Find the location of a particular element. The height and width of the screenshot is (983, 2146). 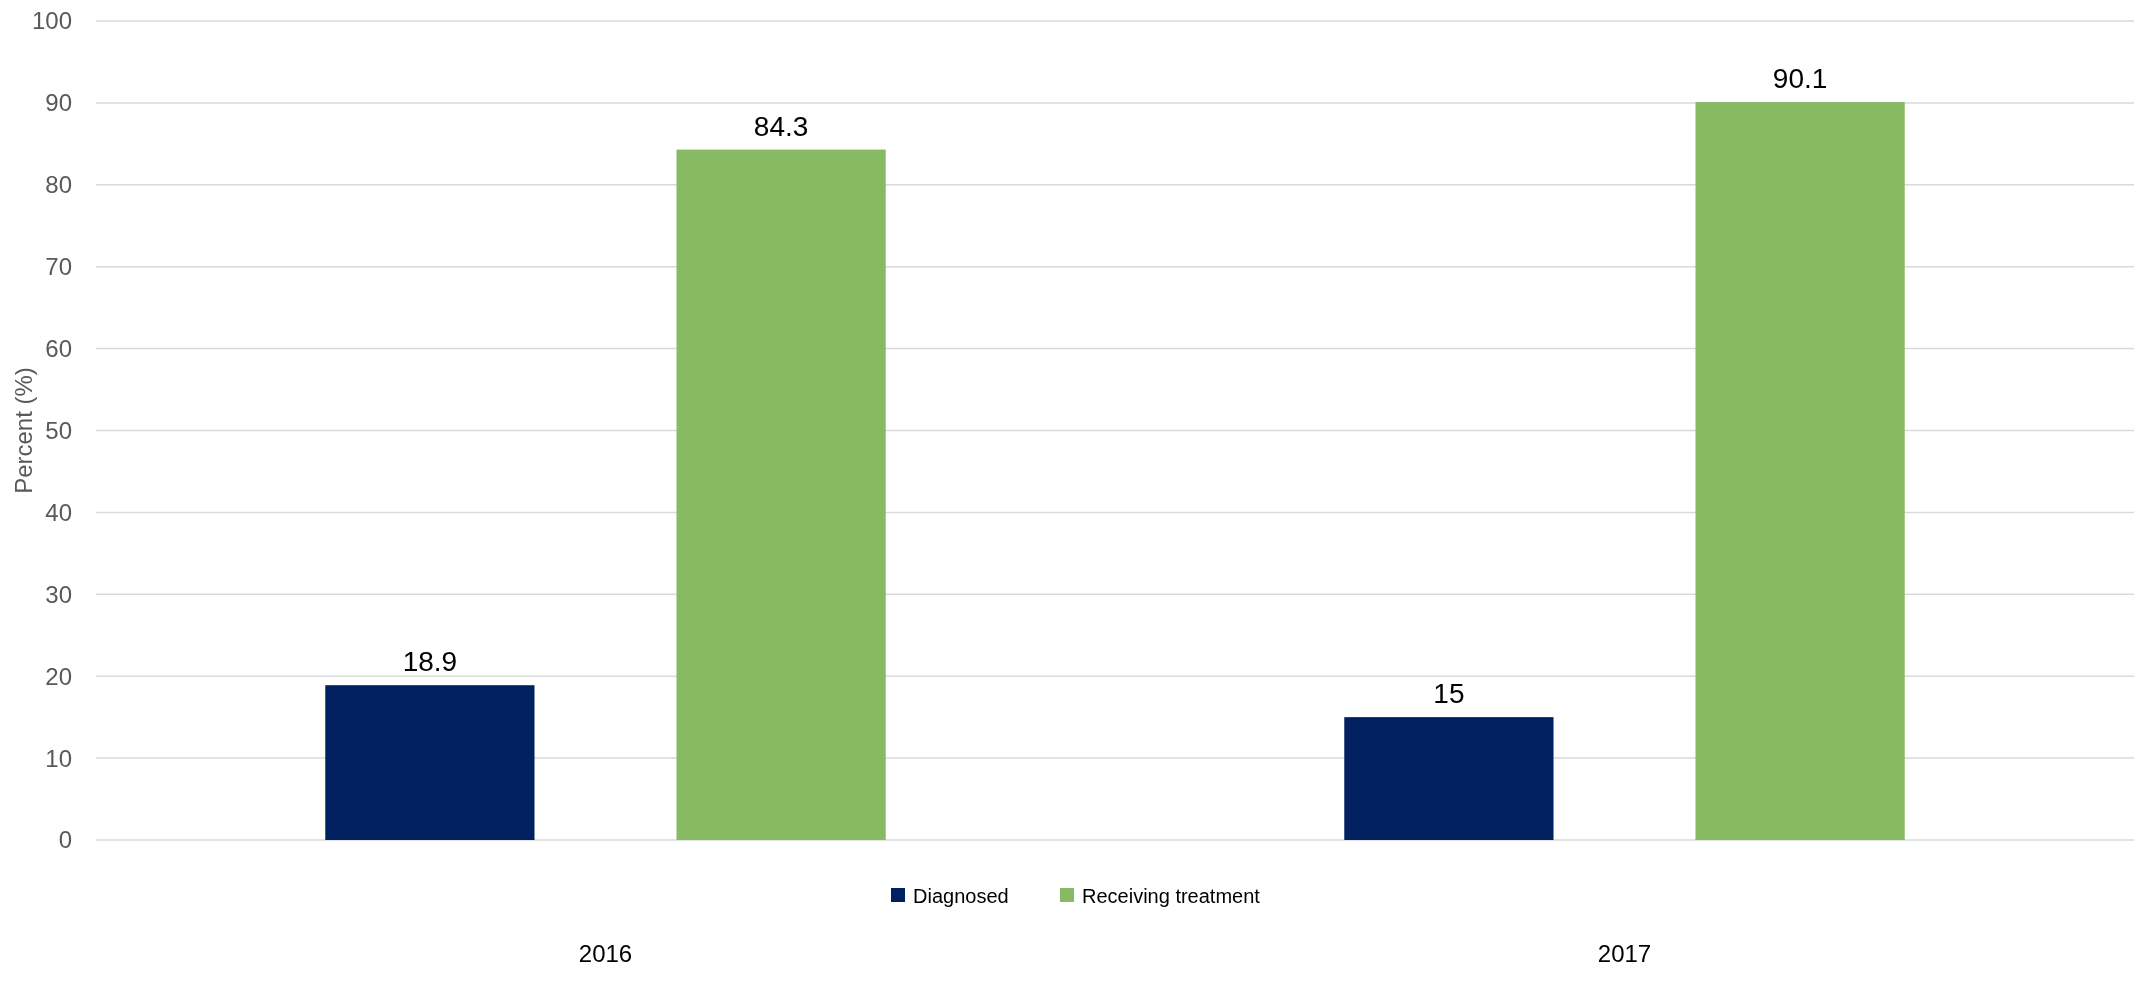

y-tick-label: 30 is located at coordinates (58, 594).